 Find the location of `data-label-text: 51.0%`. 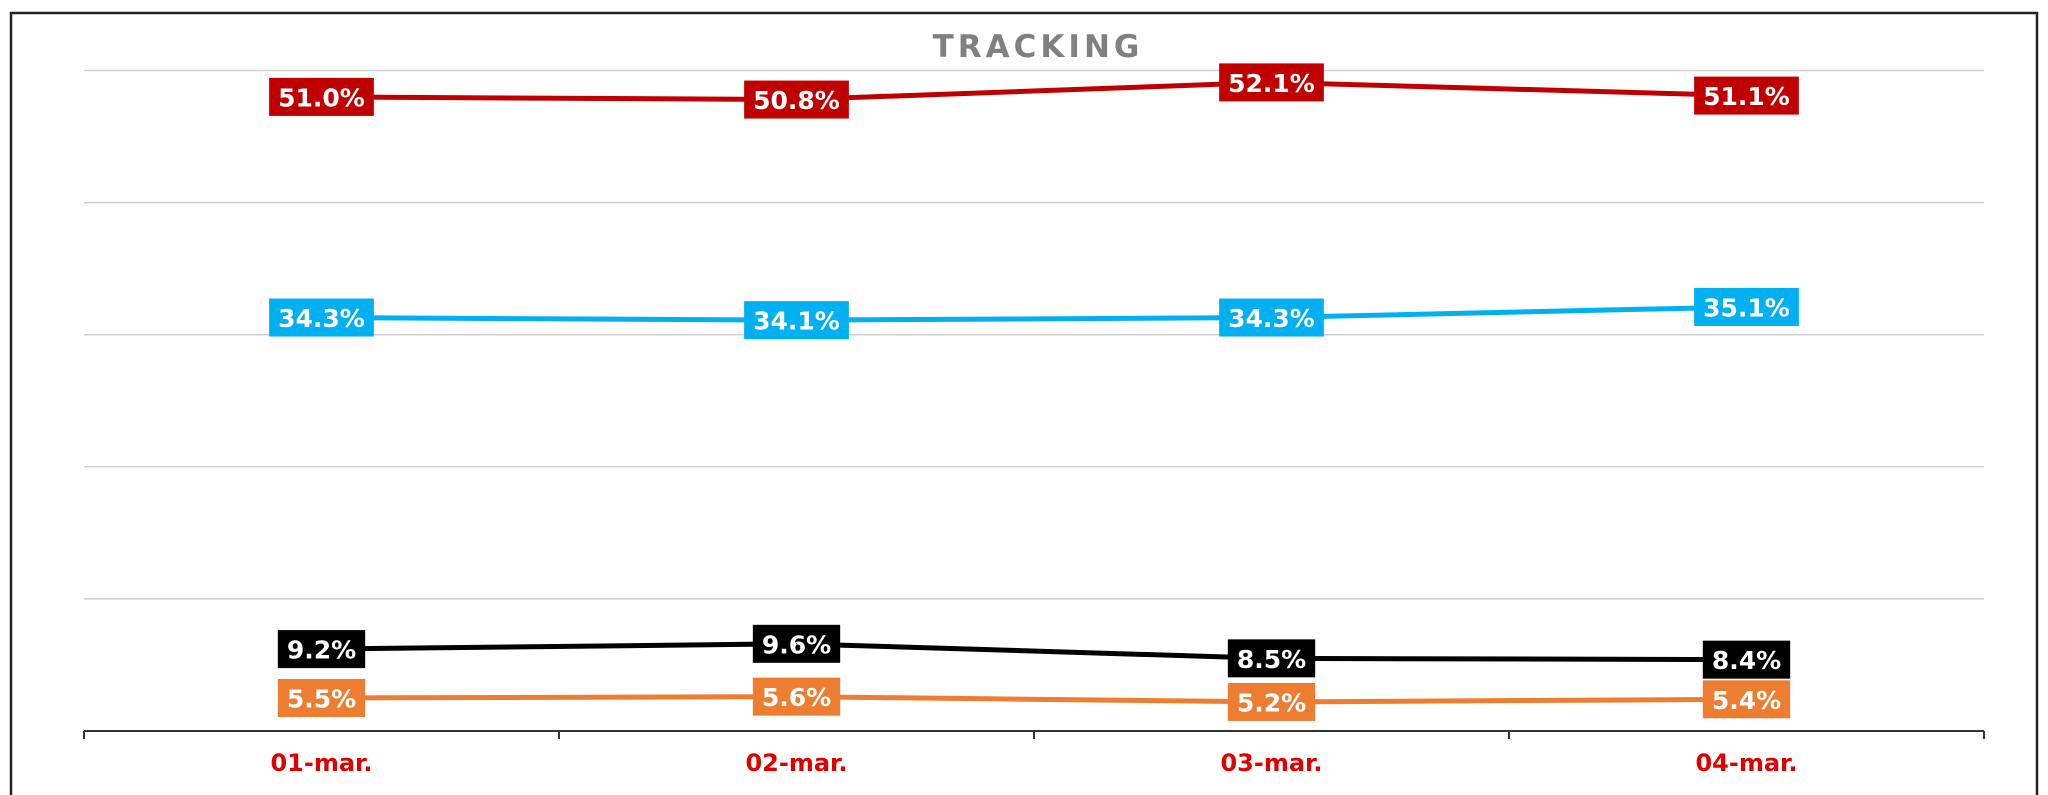

data-label-text: 51.0% is located at coordinates (321, 97).